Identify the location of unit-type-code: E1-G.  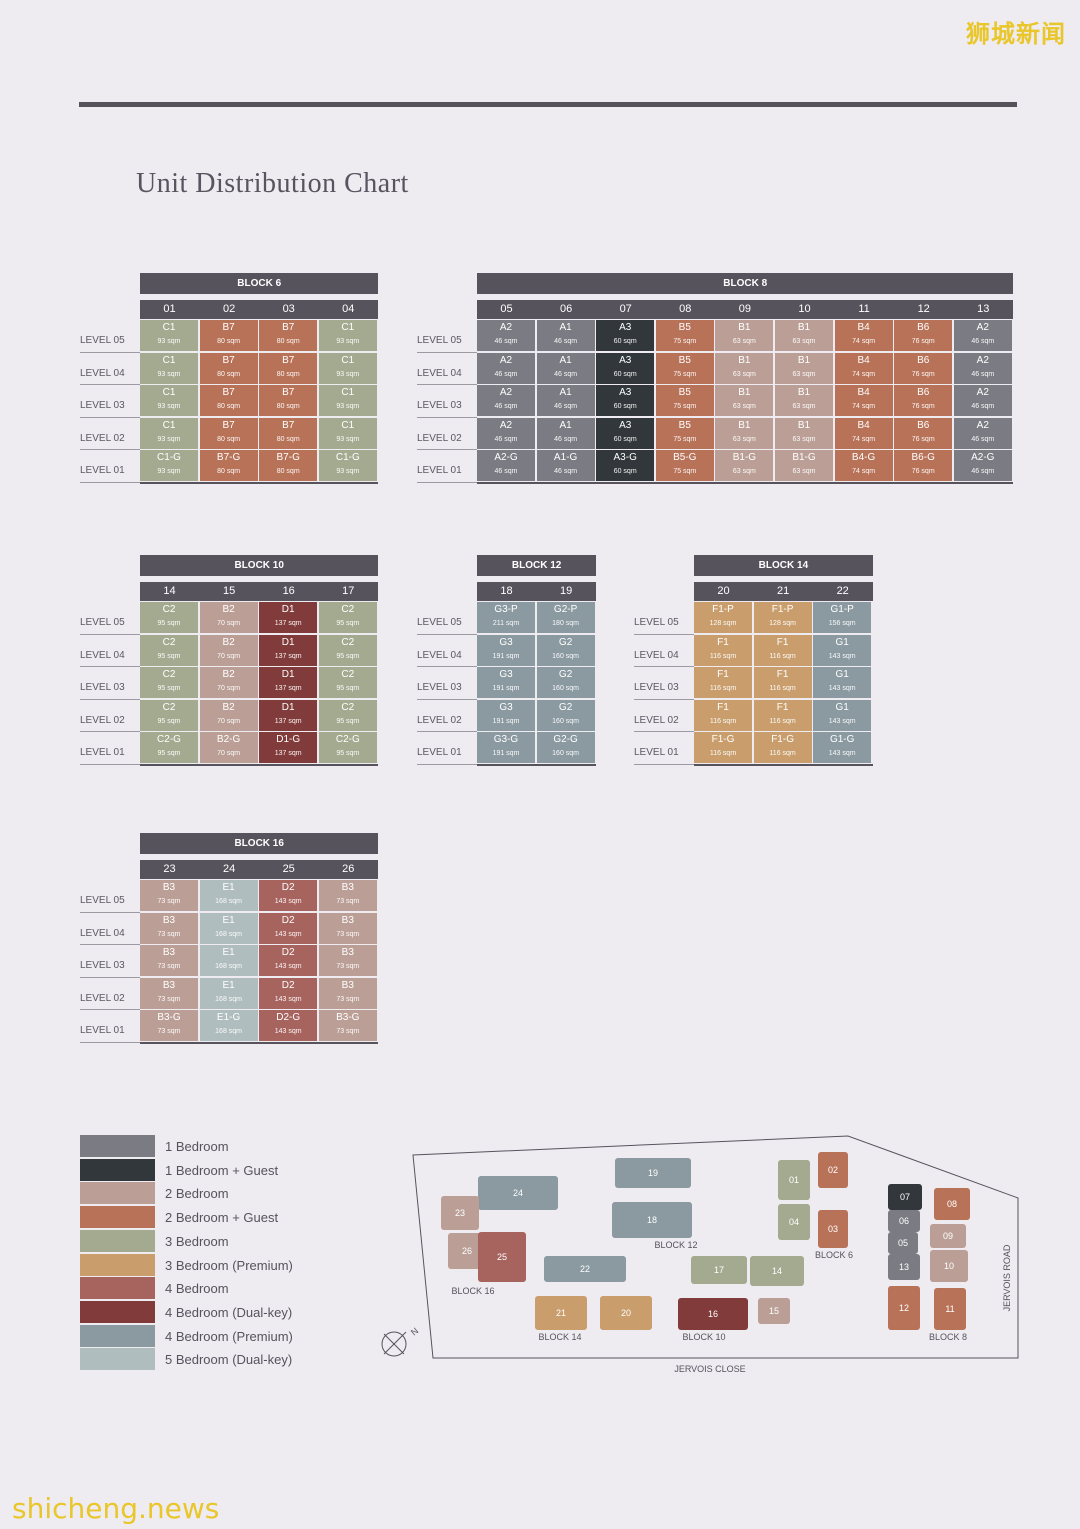
(228, 1017).